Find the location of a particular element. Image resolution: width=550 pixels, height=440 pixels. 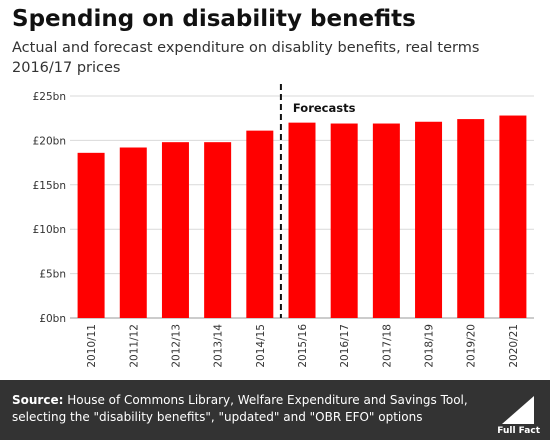

full-fact-logo: Full Fact is located at coordinates (518, 414).